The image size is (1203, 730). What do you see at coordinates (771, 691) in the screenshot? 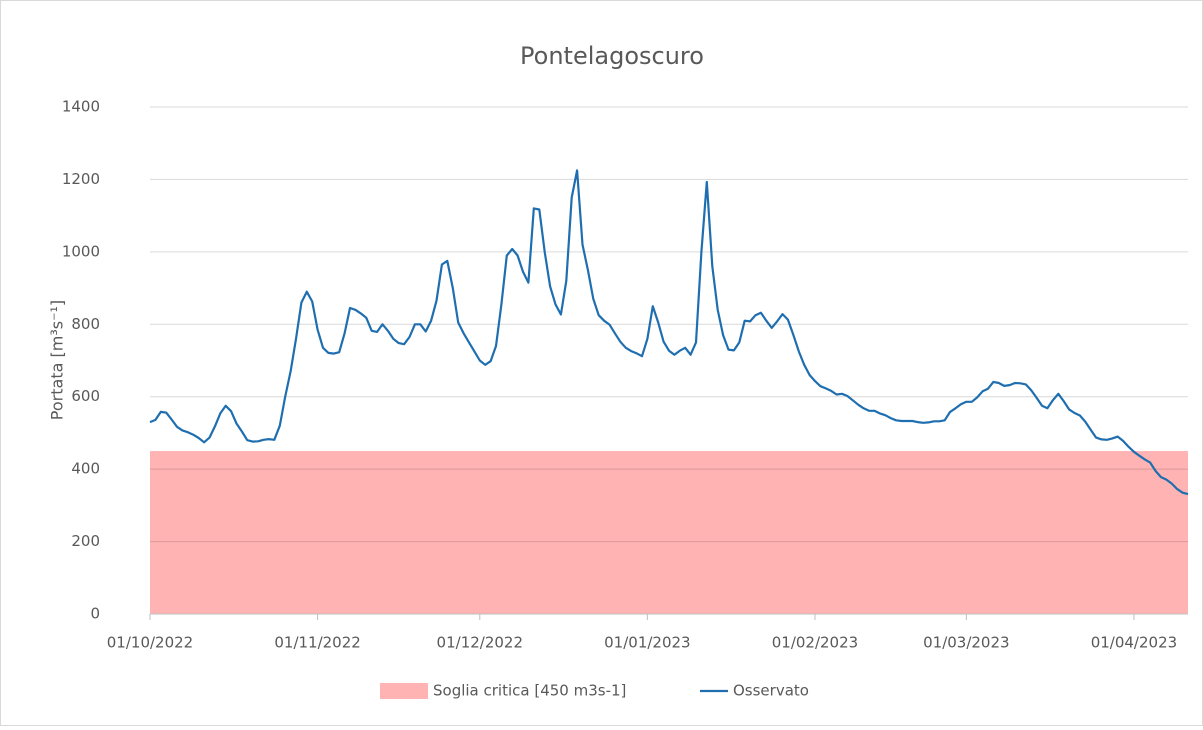
I see `legend-label: Osservato` at bounding box center [771, 691].